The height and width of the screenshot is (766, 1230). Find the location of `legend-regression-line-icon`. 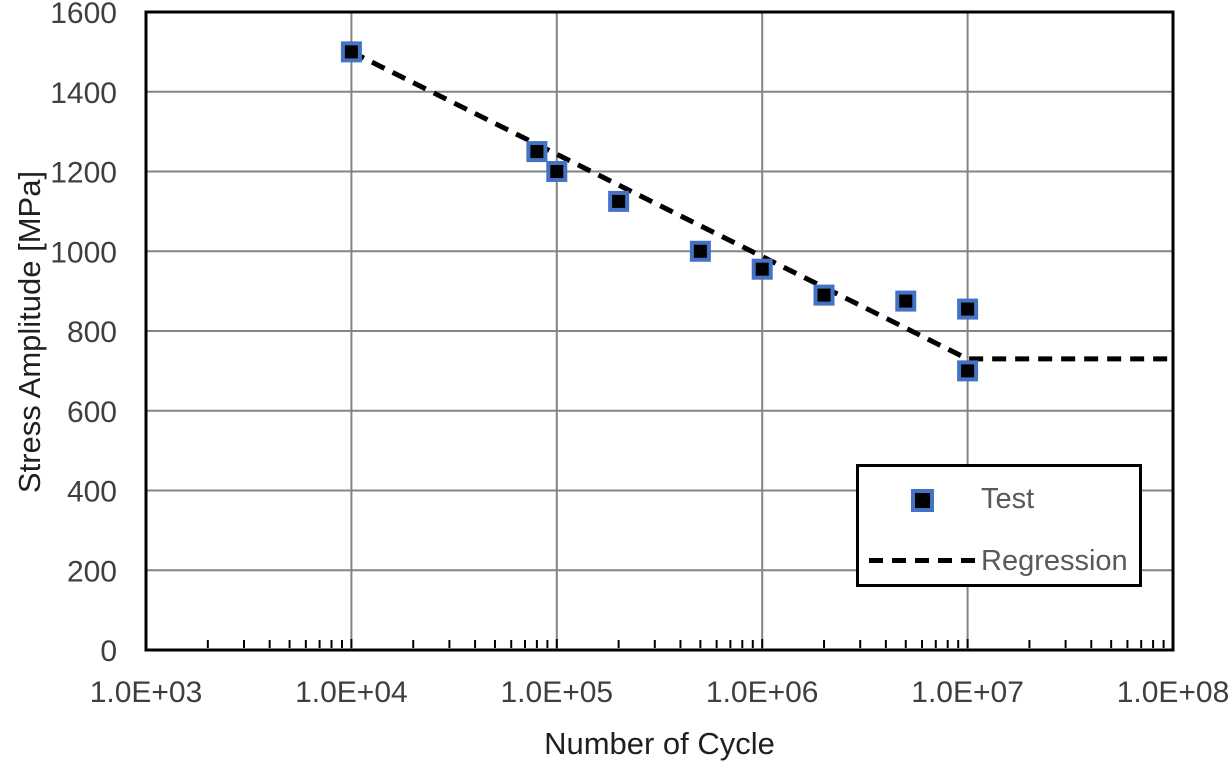

legend-regression-line-icon is located at coordinates (923, 560).